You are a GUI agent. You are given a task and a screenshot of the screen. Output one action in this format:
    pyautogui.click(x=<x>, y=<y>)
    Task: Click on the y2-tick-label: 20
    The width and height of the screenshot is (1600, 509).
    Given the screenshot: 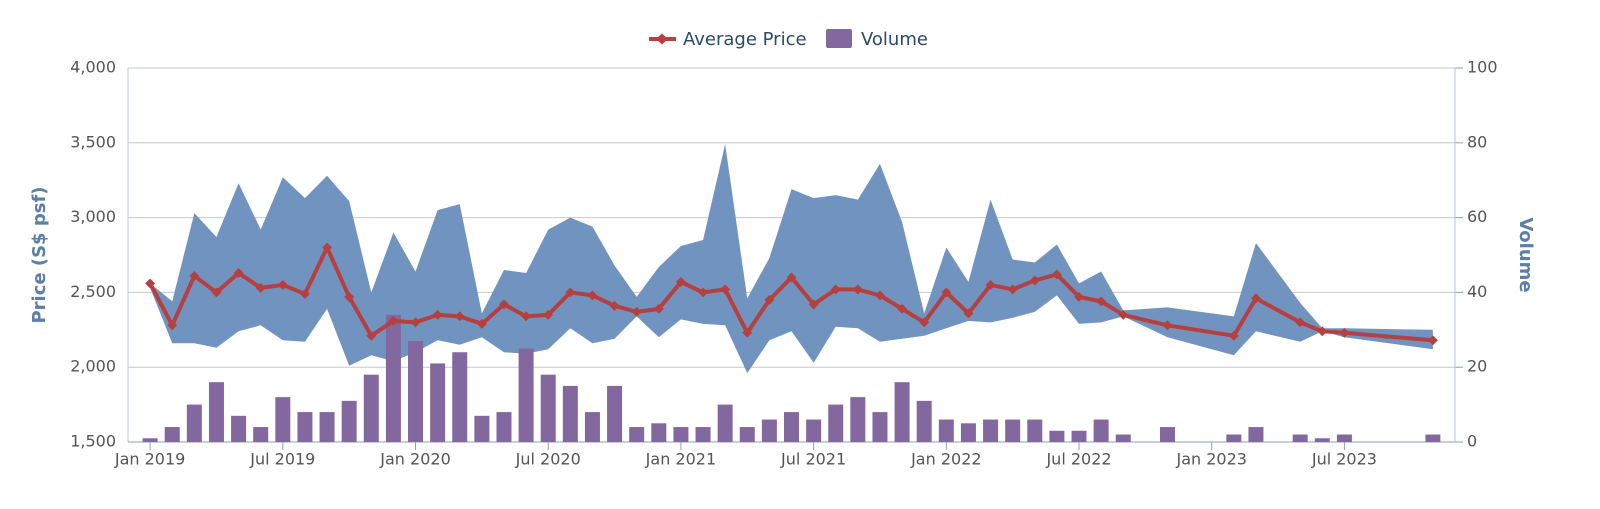 What is the action you would take?
    pyautogui.click(x=1477, y=366)
    